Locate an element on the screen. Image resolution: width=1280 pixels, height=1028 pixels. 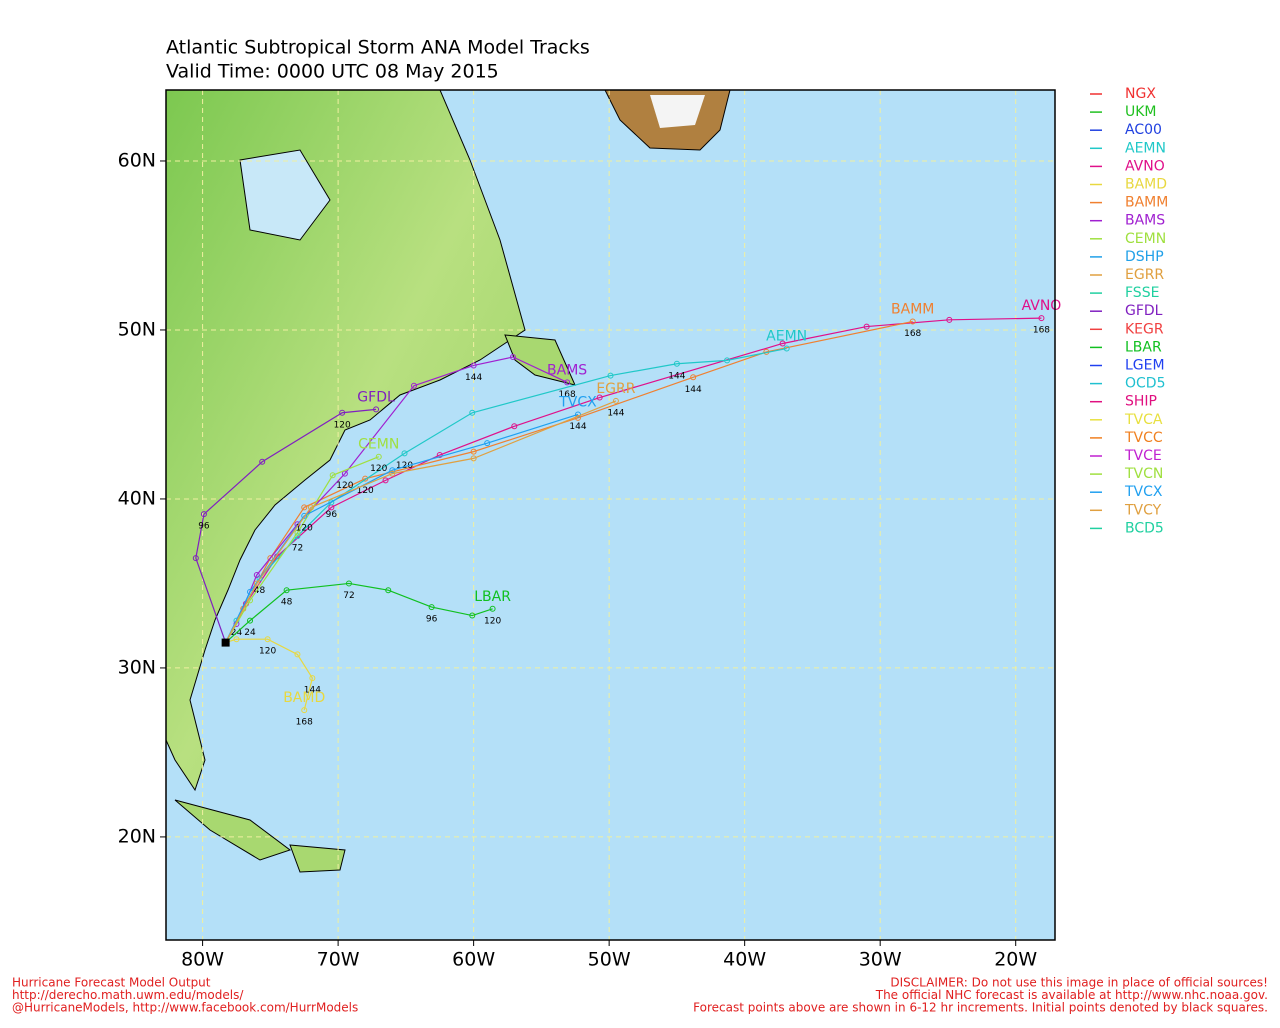
track-label: TVCX is located at coordinates (577, 402).